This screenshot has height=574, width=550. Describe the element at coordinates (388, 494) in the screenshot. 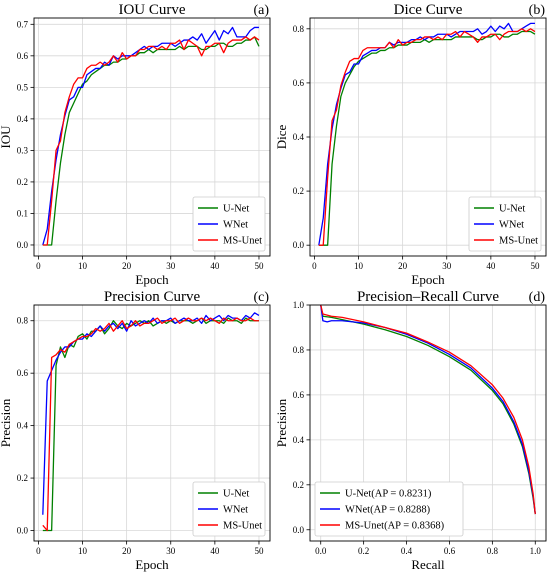

I see `legend-label: U-Net(AP = 0.8231)` at that location.